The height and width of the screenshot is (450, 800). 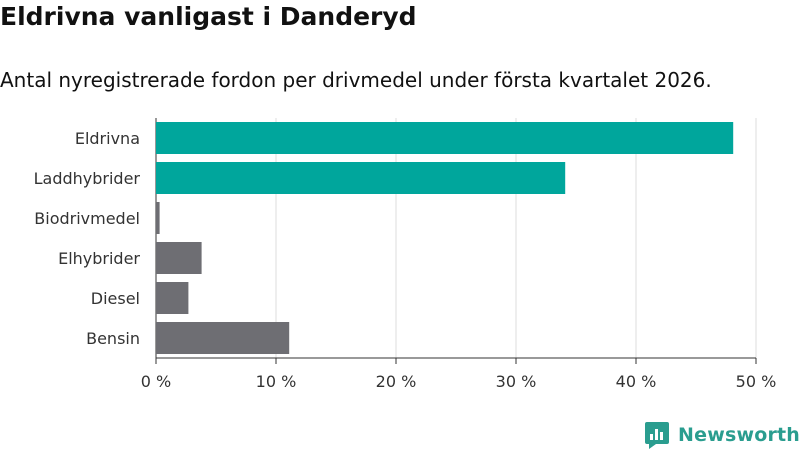 What do you see at coordinates (459, 374) in the screenshot?
I see `x-axis: 0 % 10 % 20 % 30 % 40 % 50 %` at bounding box center [459, 374].